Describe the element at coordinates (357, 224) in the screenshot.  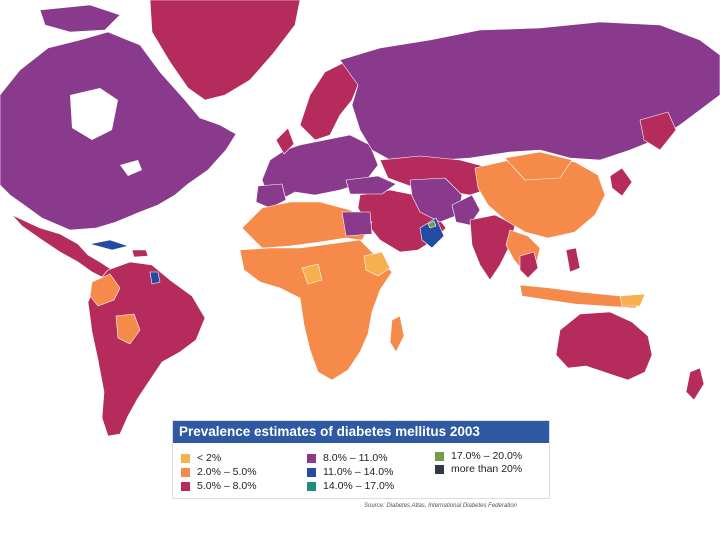
I see `region-egypt` at that location.